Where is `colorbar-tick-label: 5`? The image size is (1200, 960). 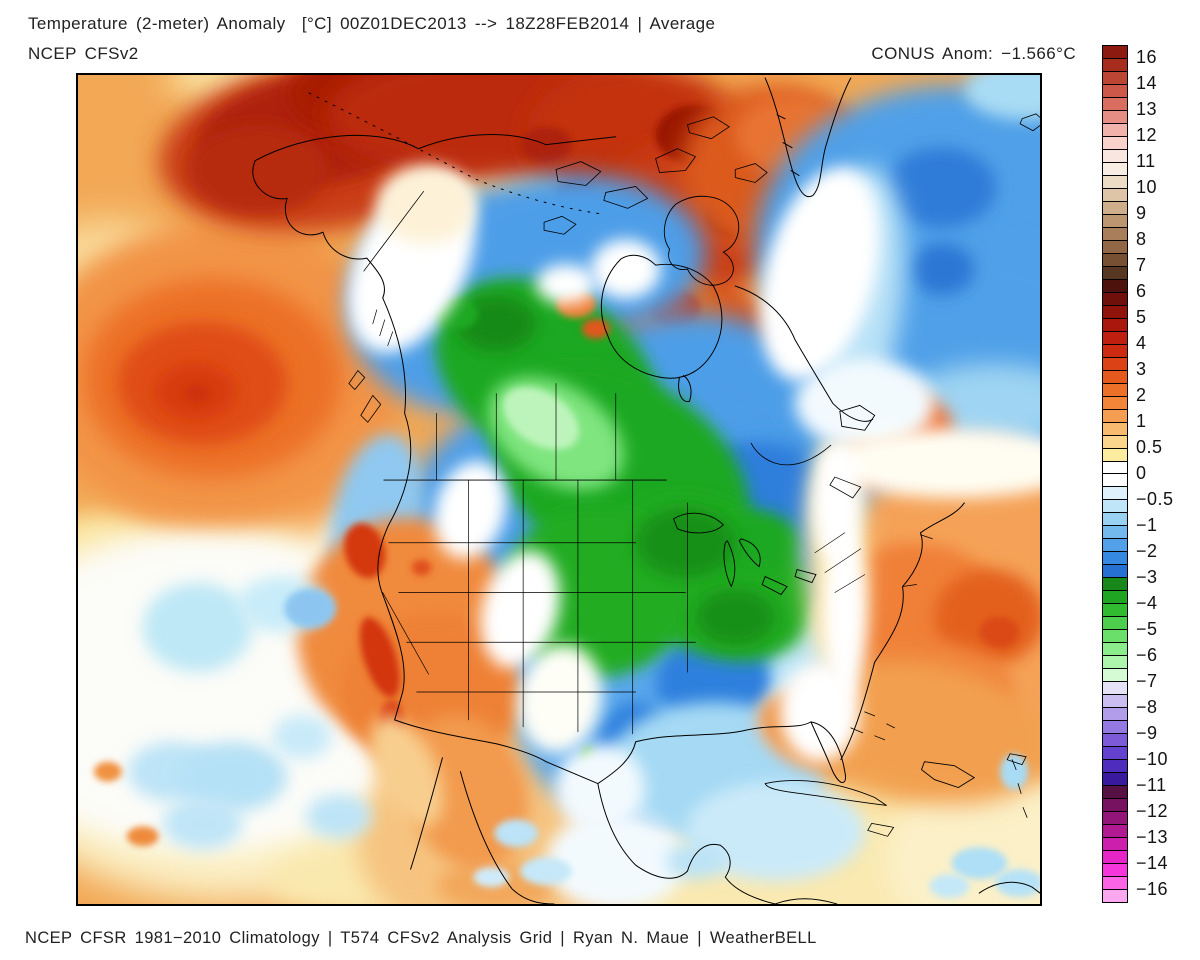 colorbar-tick-label: 5 is located at coordinates (1141, 317).